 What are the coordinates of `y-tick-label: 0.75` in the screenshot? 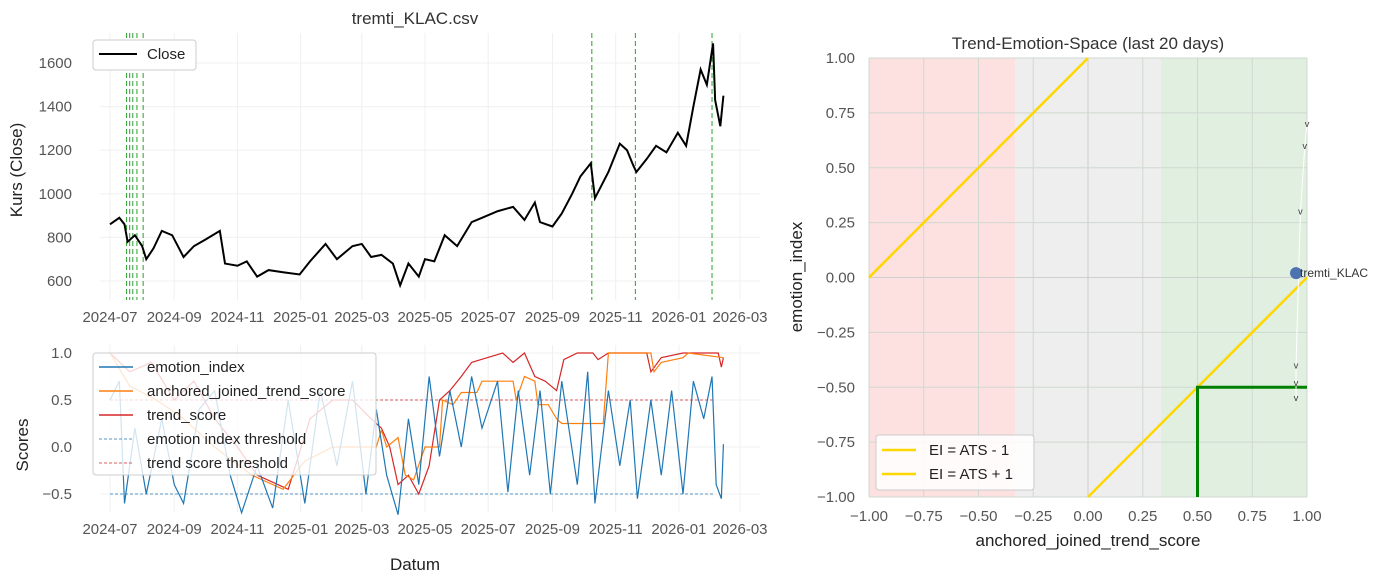 It's located at (840, 113).